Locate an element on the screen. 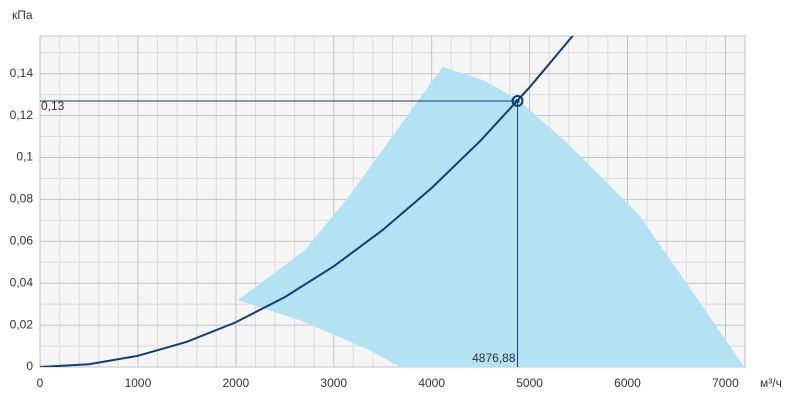 This screenshot has height=403, width=798. y-tick-label: 0,04 is located at coordinates (22, 282).